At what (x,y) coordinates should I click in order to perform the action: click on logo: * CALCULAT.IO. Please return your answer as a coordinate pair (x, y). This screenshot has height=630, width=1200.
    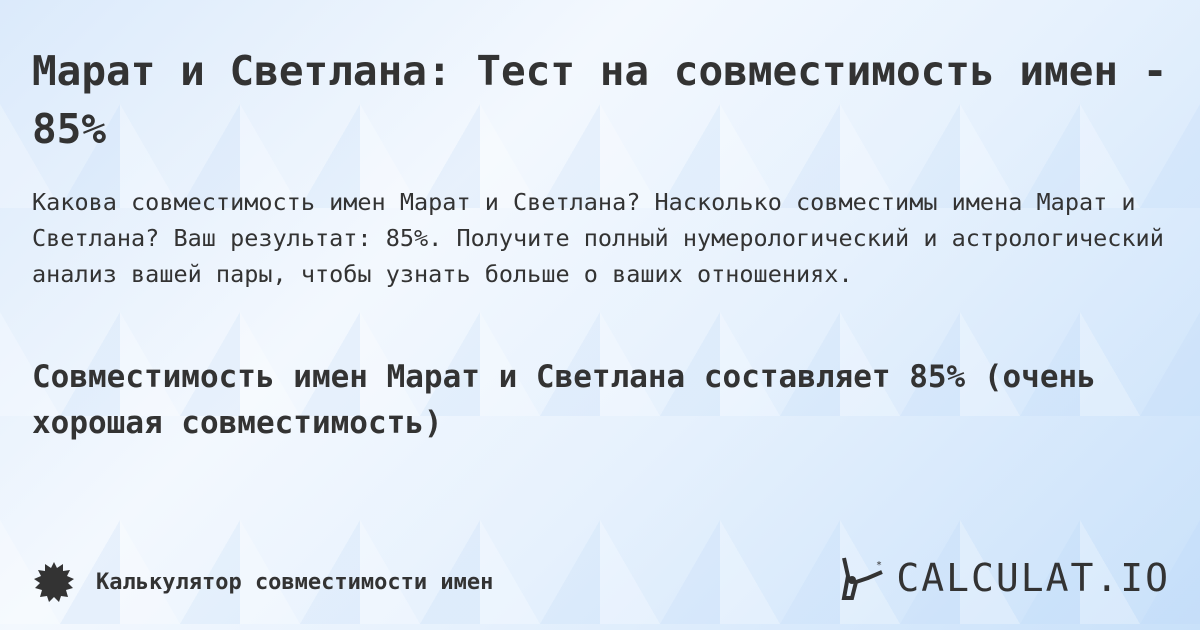
    Looking at the image, I should click on (1004, 578).